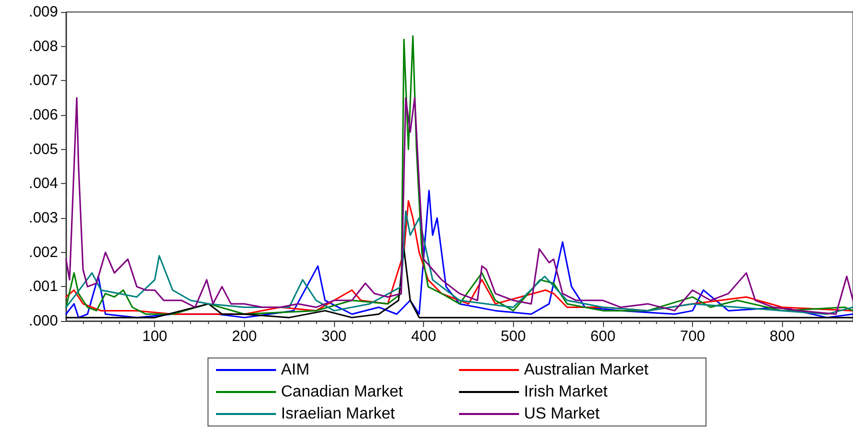 The image size is (853, 428). What do you see at coordinates (587, 370) in the screenshot?
I see `legend-label: Australian Market` at bounding box center [587, 370].